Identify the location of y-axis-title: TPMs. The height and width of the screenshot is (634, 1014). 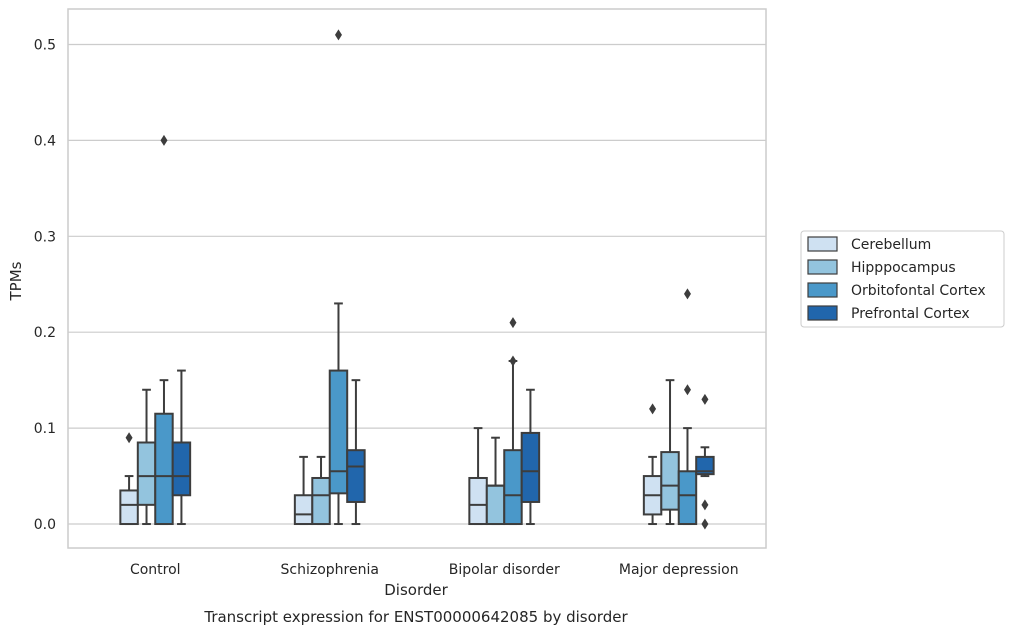
(16, 281).